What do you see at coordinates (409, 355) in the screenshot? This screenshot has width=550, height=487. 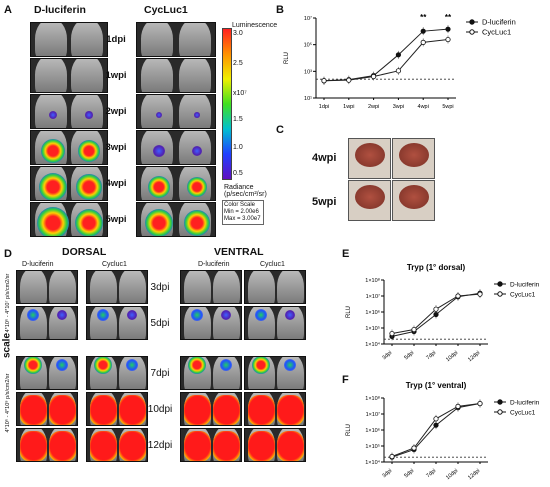 I see `x-tick-label: 5dpi` at bounding box center [409, 355].